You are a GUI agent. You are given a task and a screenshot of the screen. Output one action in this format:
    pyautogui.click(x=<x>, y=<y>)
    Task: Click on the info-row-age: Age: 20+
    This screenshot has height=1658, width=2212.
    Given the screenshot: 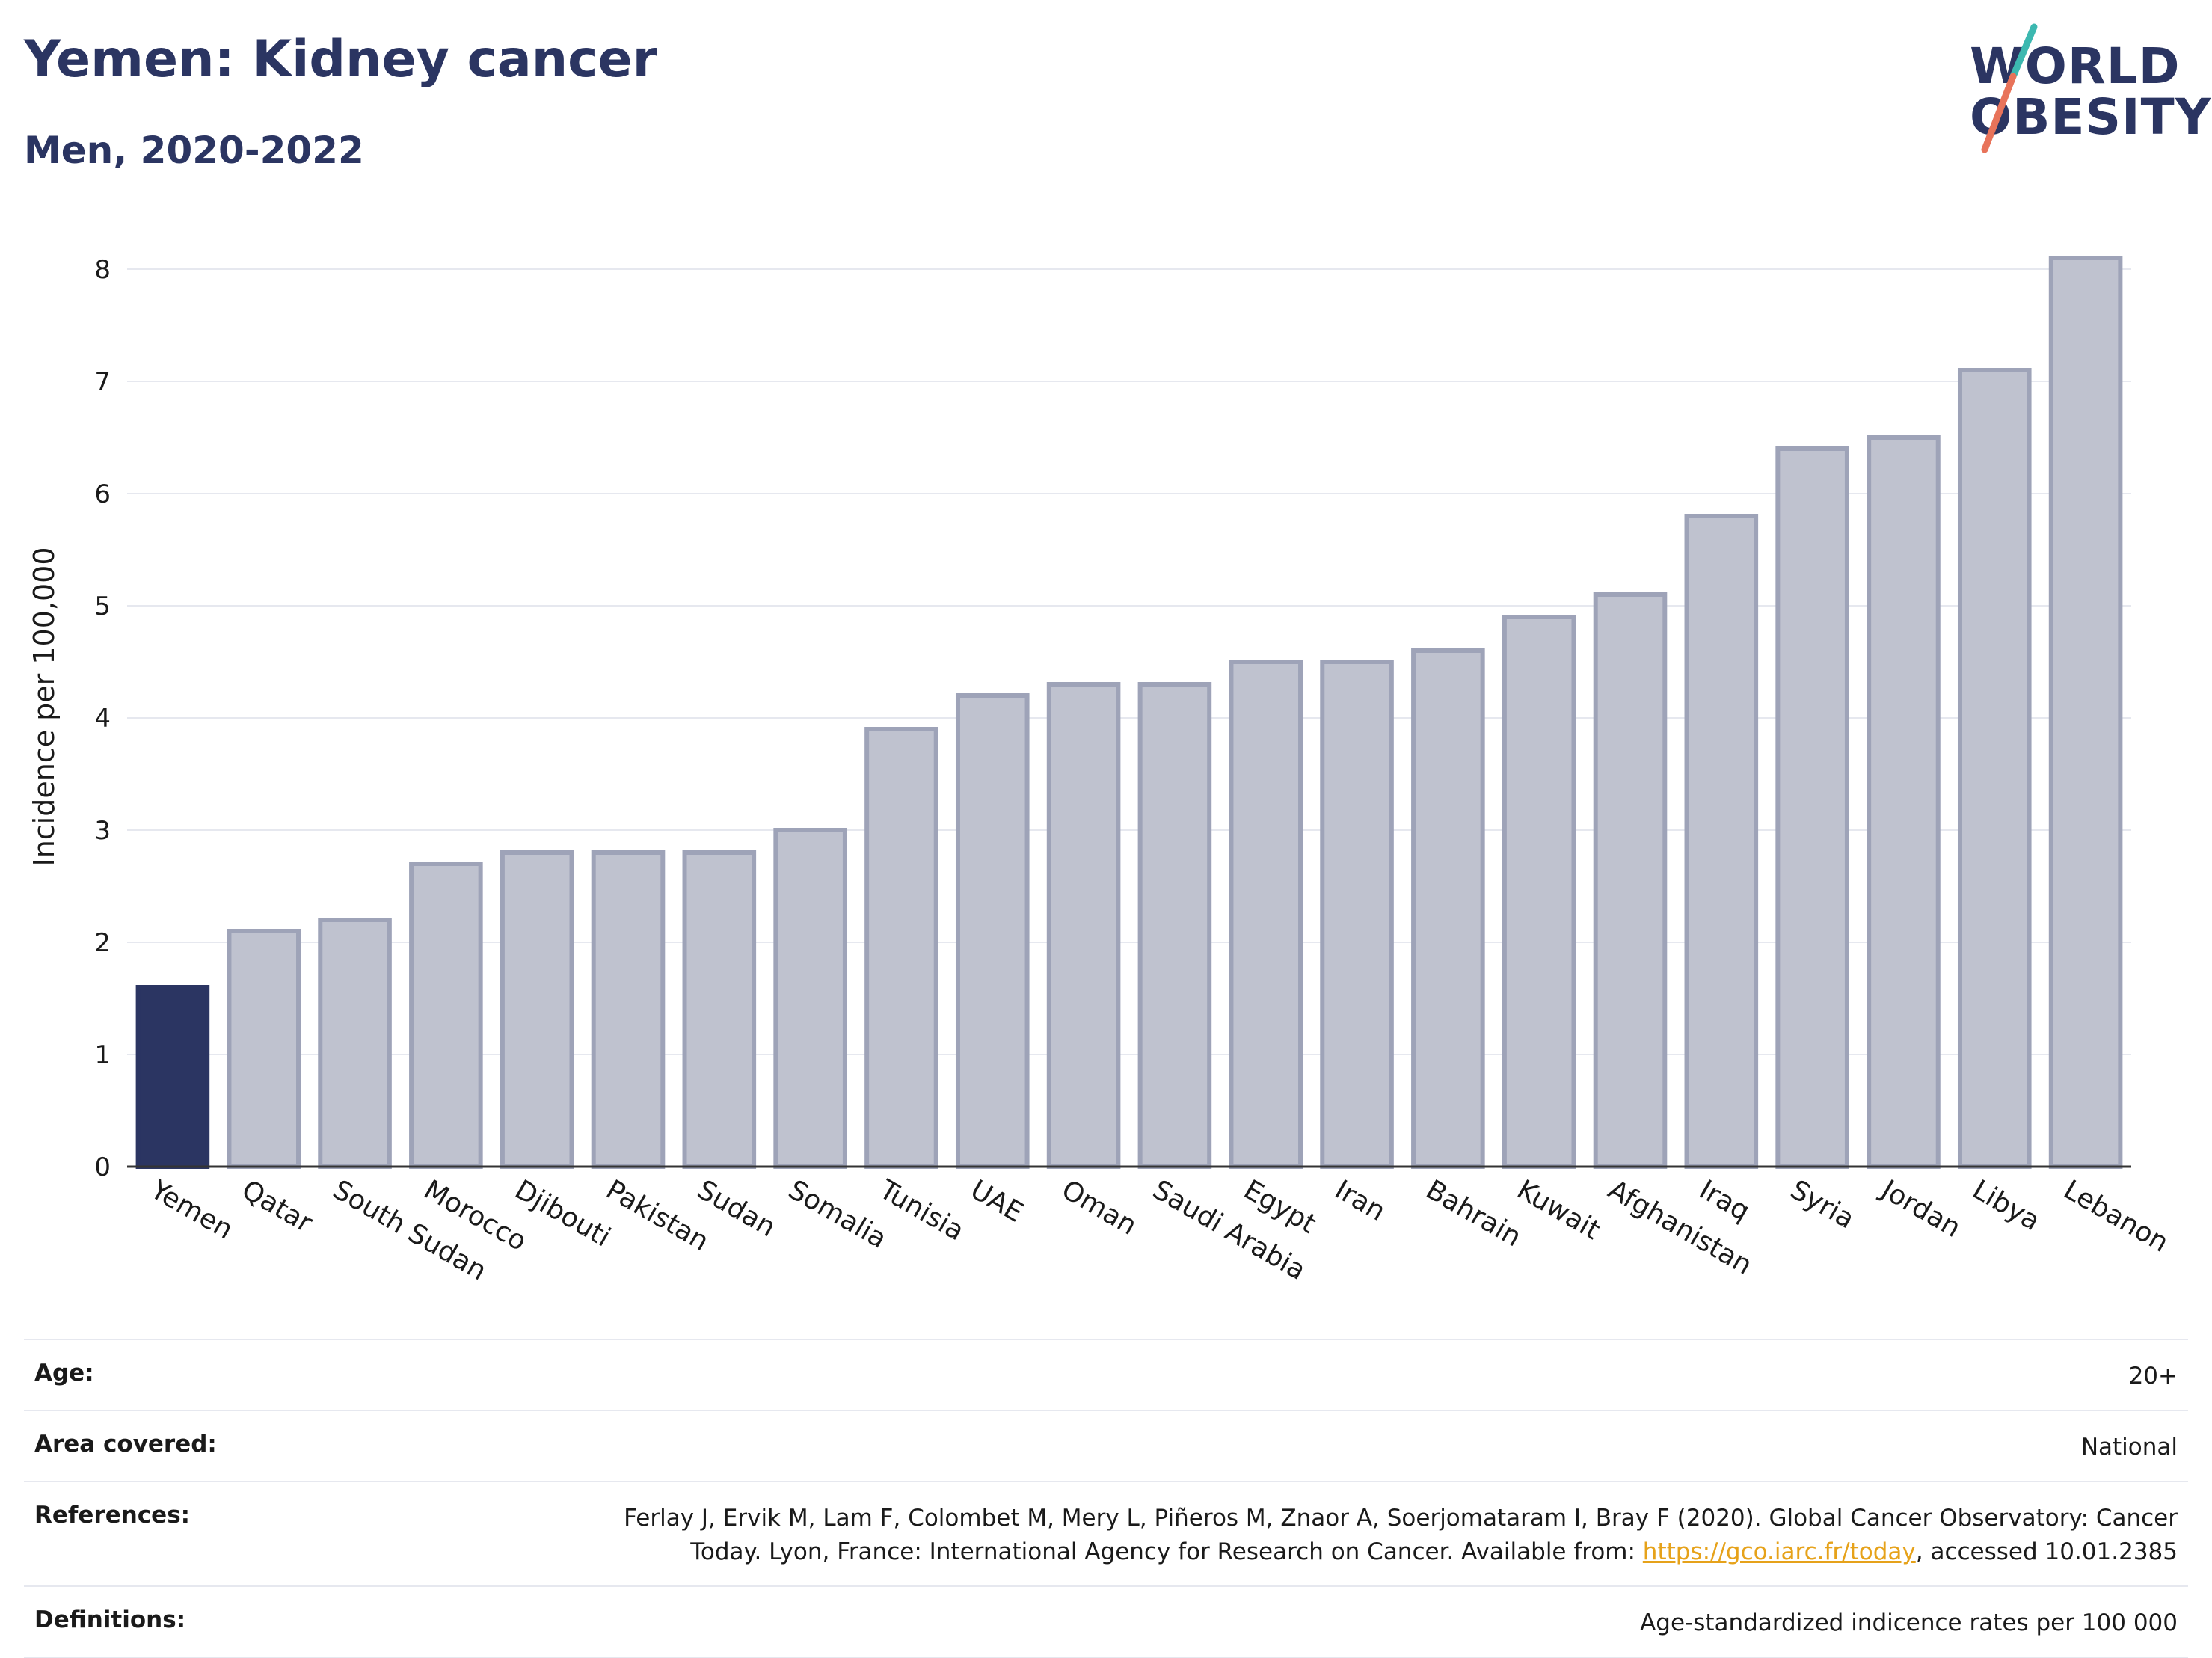 What is the action you would take?
    pyautogui.click(x=1106, y=1374)
    